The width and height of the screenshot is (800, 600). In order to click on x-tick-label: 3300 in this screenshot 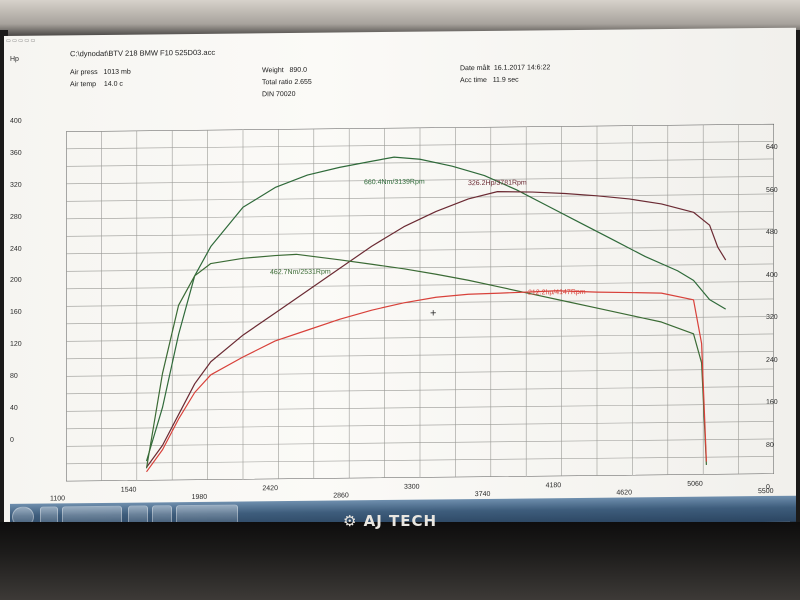, I will do `click(412, 487)`.